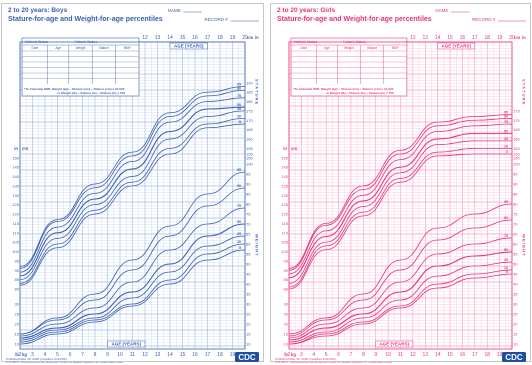 The image size is (532, 365). What do you see at coordinates (515, 324) in the screenshot?
I see `right-weight-tick-label: 20` at bounding box center [515, 324].